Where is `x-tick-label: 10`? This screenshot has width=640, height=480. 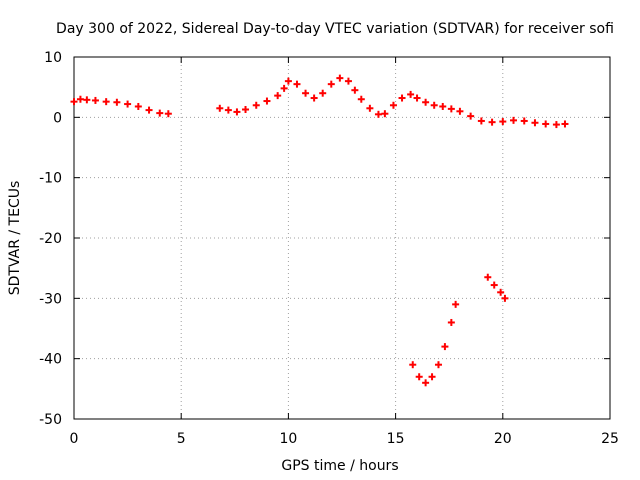
x-tick-label: 10 is located at coordinates (288, 439).